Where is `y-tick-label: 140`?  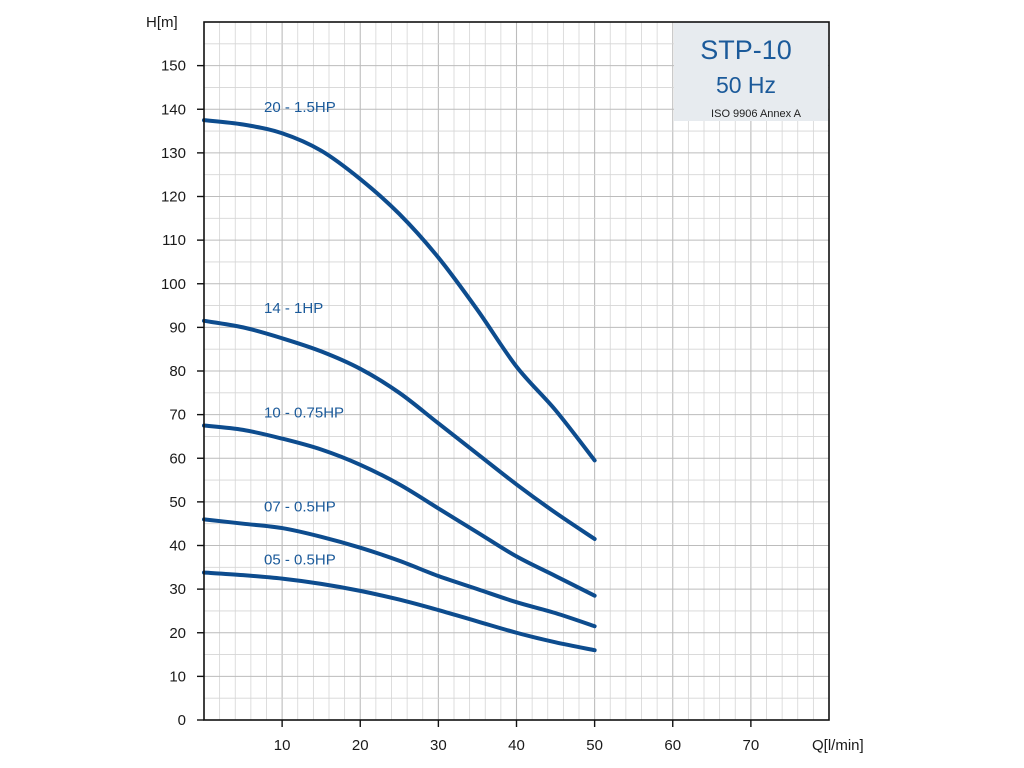
y-tick-label: 140 is located at coordinates (173, 109).